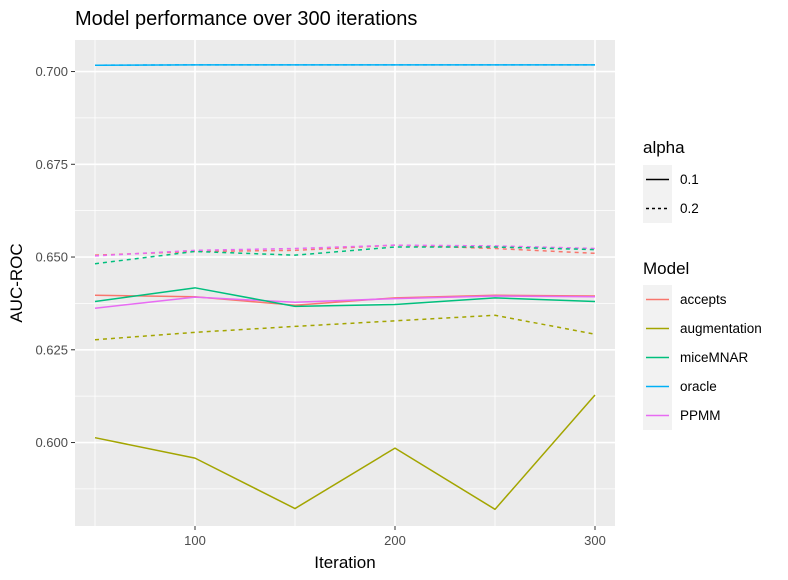 Image resolution: width=788 pixels, height=580 pixels. I want to click on series-line-micemnar-alpha-0.1, so click(345, 297).